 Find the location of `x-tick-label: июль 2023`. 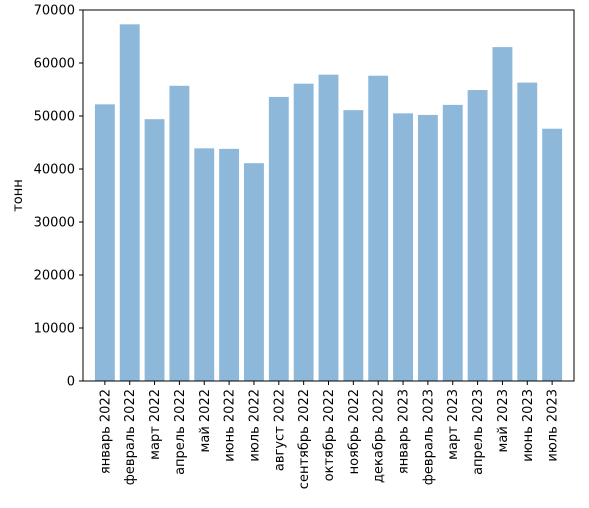

x-tick-label: июль 2023 is located at coordinates (553, 425).